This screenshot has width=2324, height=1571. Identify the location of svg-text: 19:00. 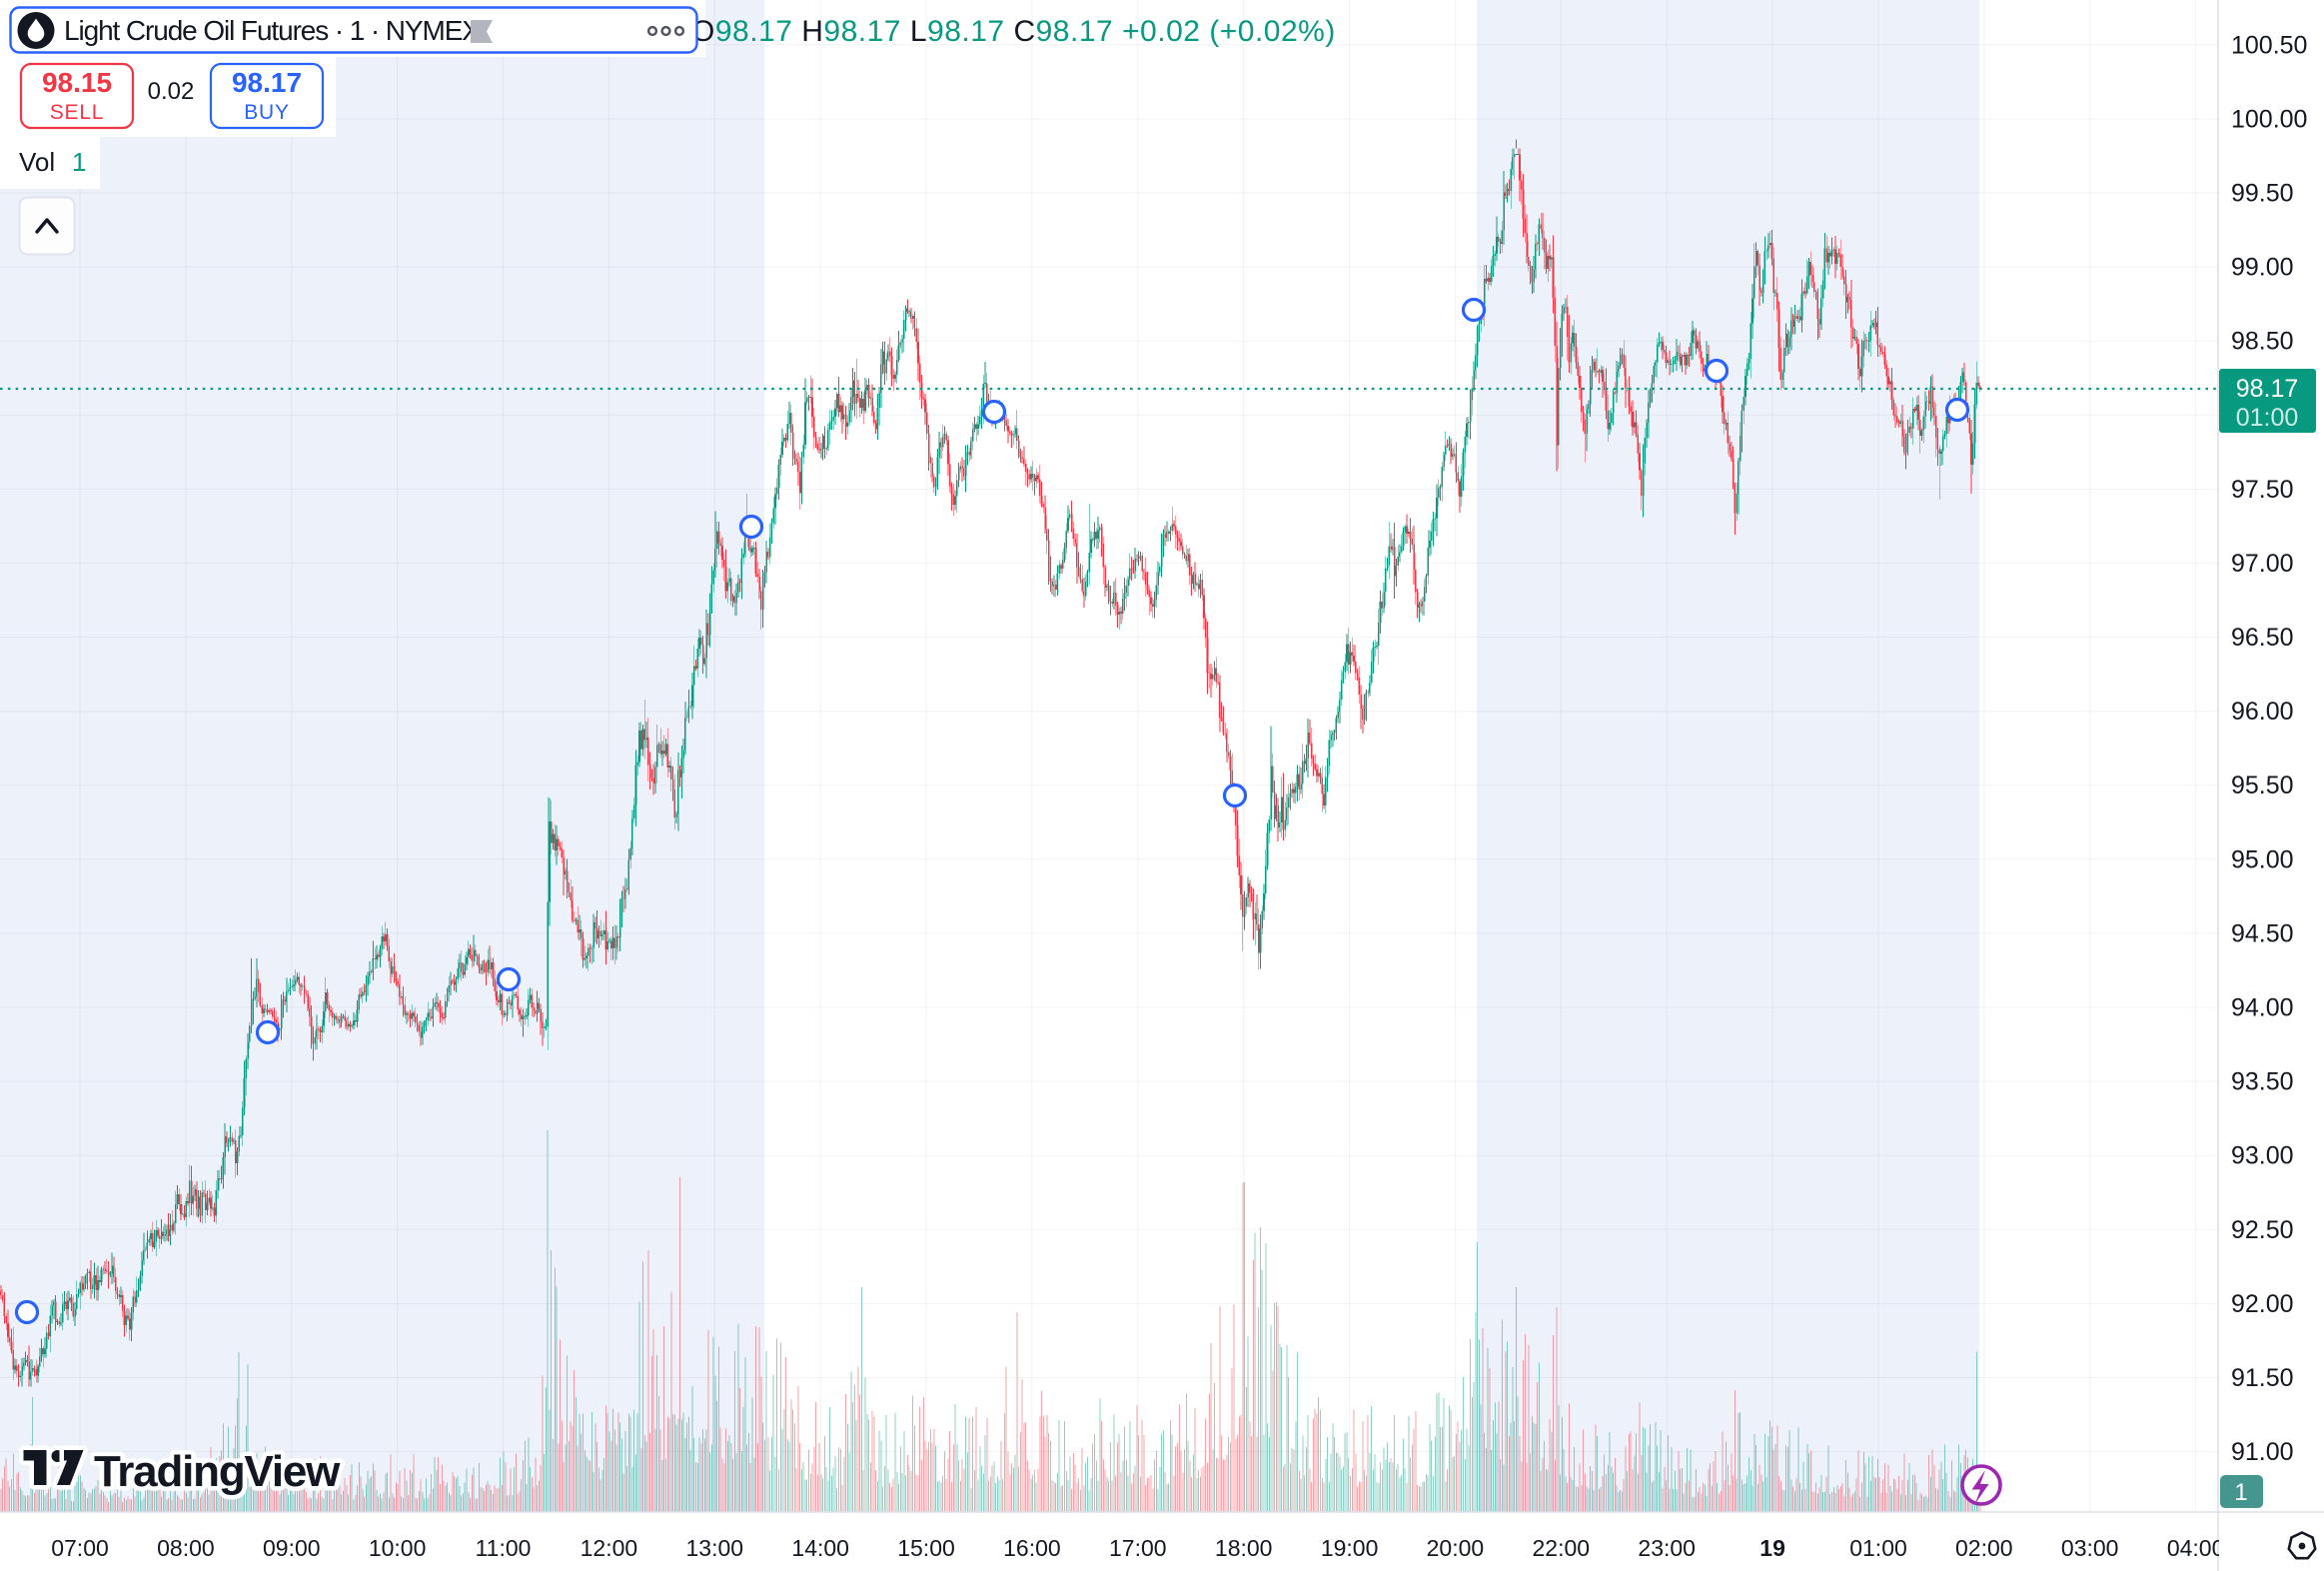
(1350, 1548).